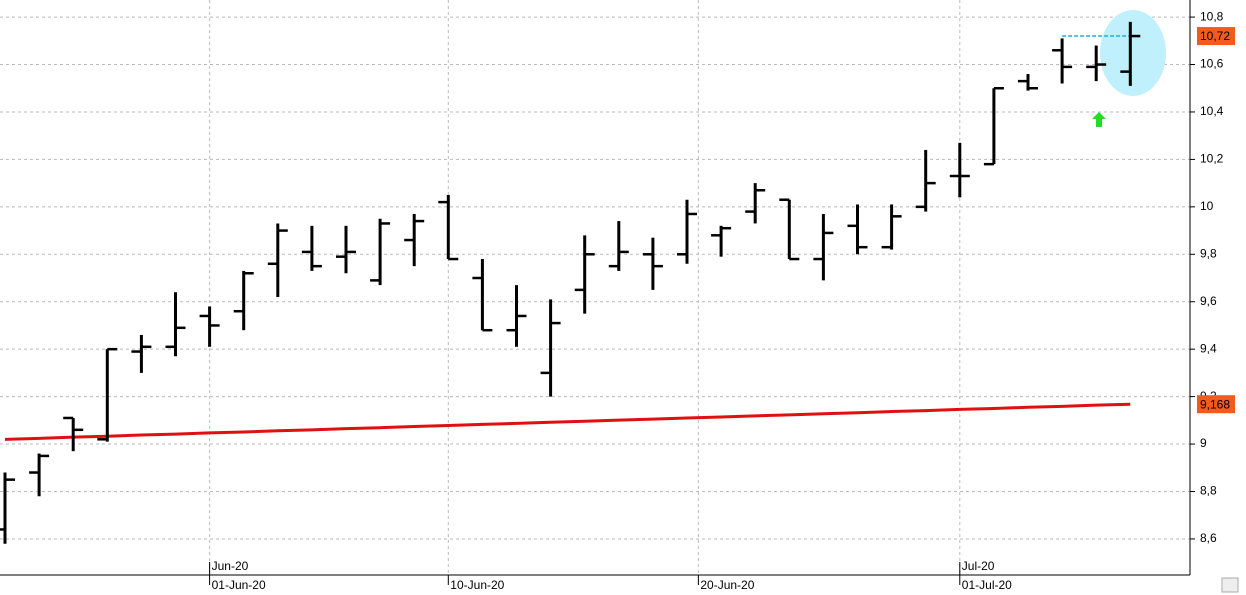 The width and height of the screenshot is (1246, 595). What do you see at coordinates (477, 585) in the screenshot?
I see `x-tick-label: 10-Jun-20` at bounding box center [477, 585].